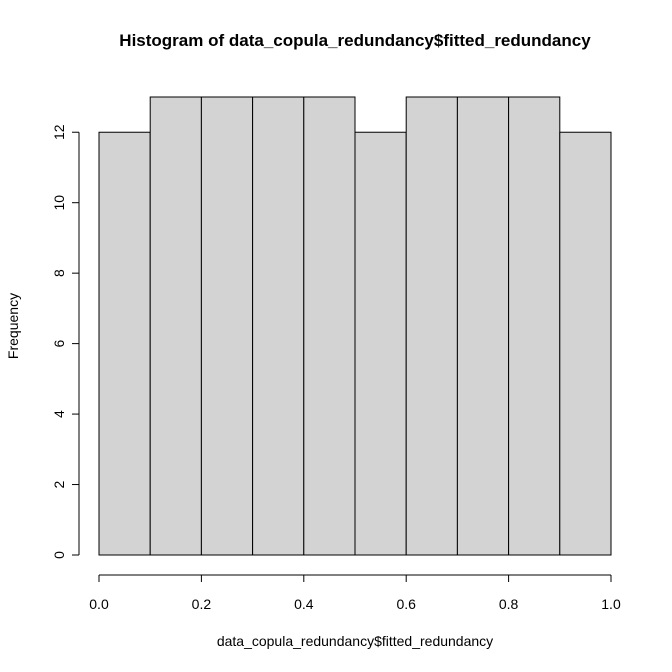 The width and height of the screenshot is (672, 672). Describe the element at coordinates (406, 604) in the screenshot. I see `x-tick-label-3: 0.6` at that location.